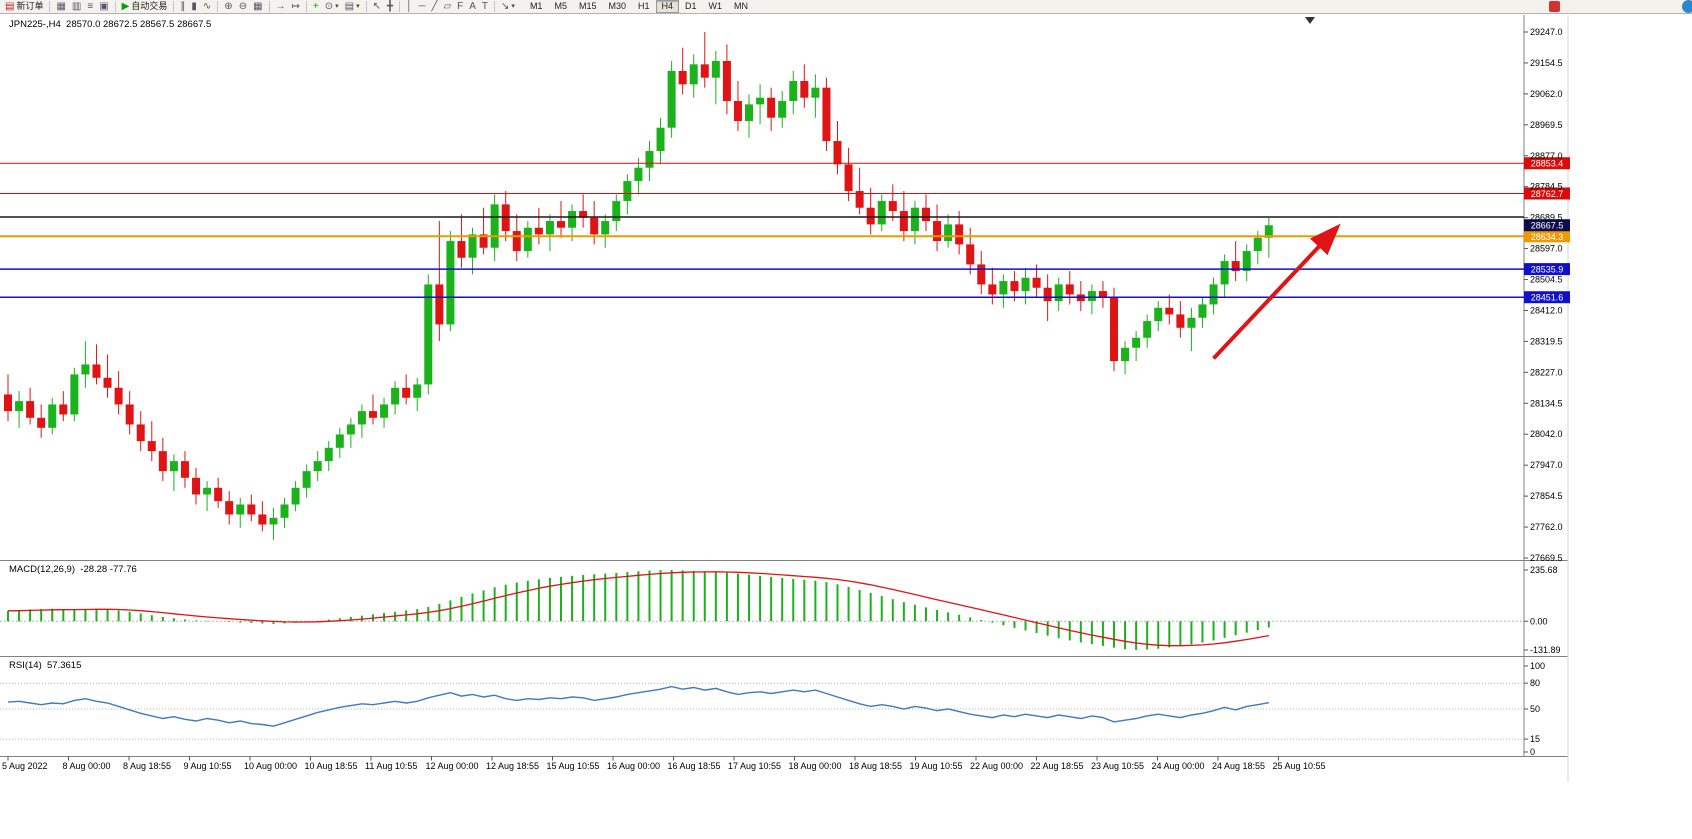  Describe the element at coordinates (76, 6) in the screenshot. I see `data-window-button: ▥` at that location.